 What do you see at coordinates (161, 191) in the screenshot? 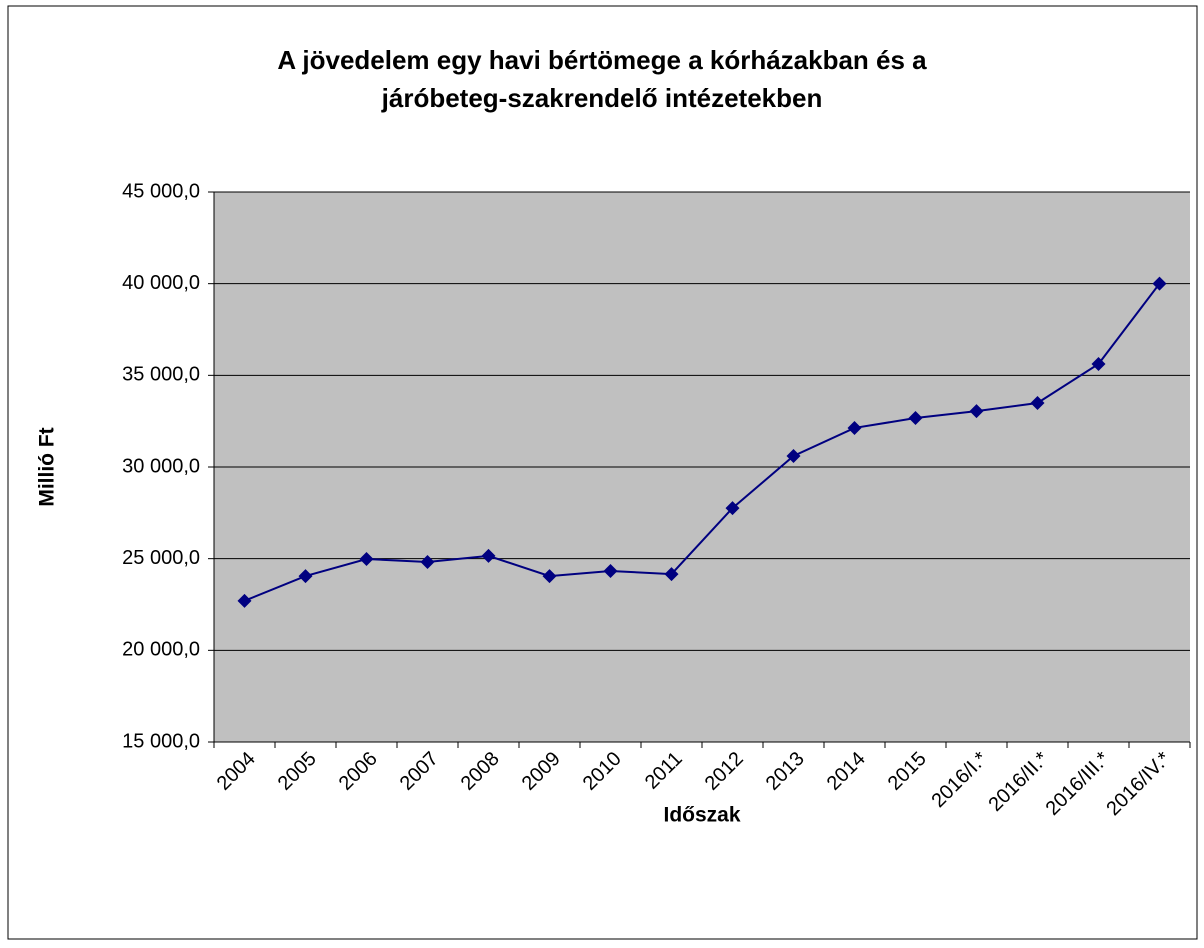
I see `y-tick-label: 45 000,0` at bounding box center [161, 191].